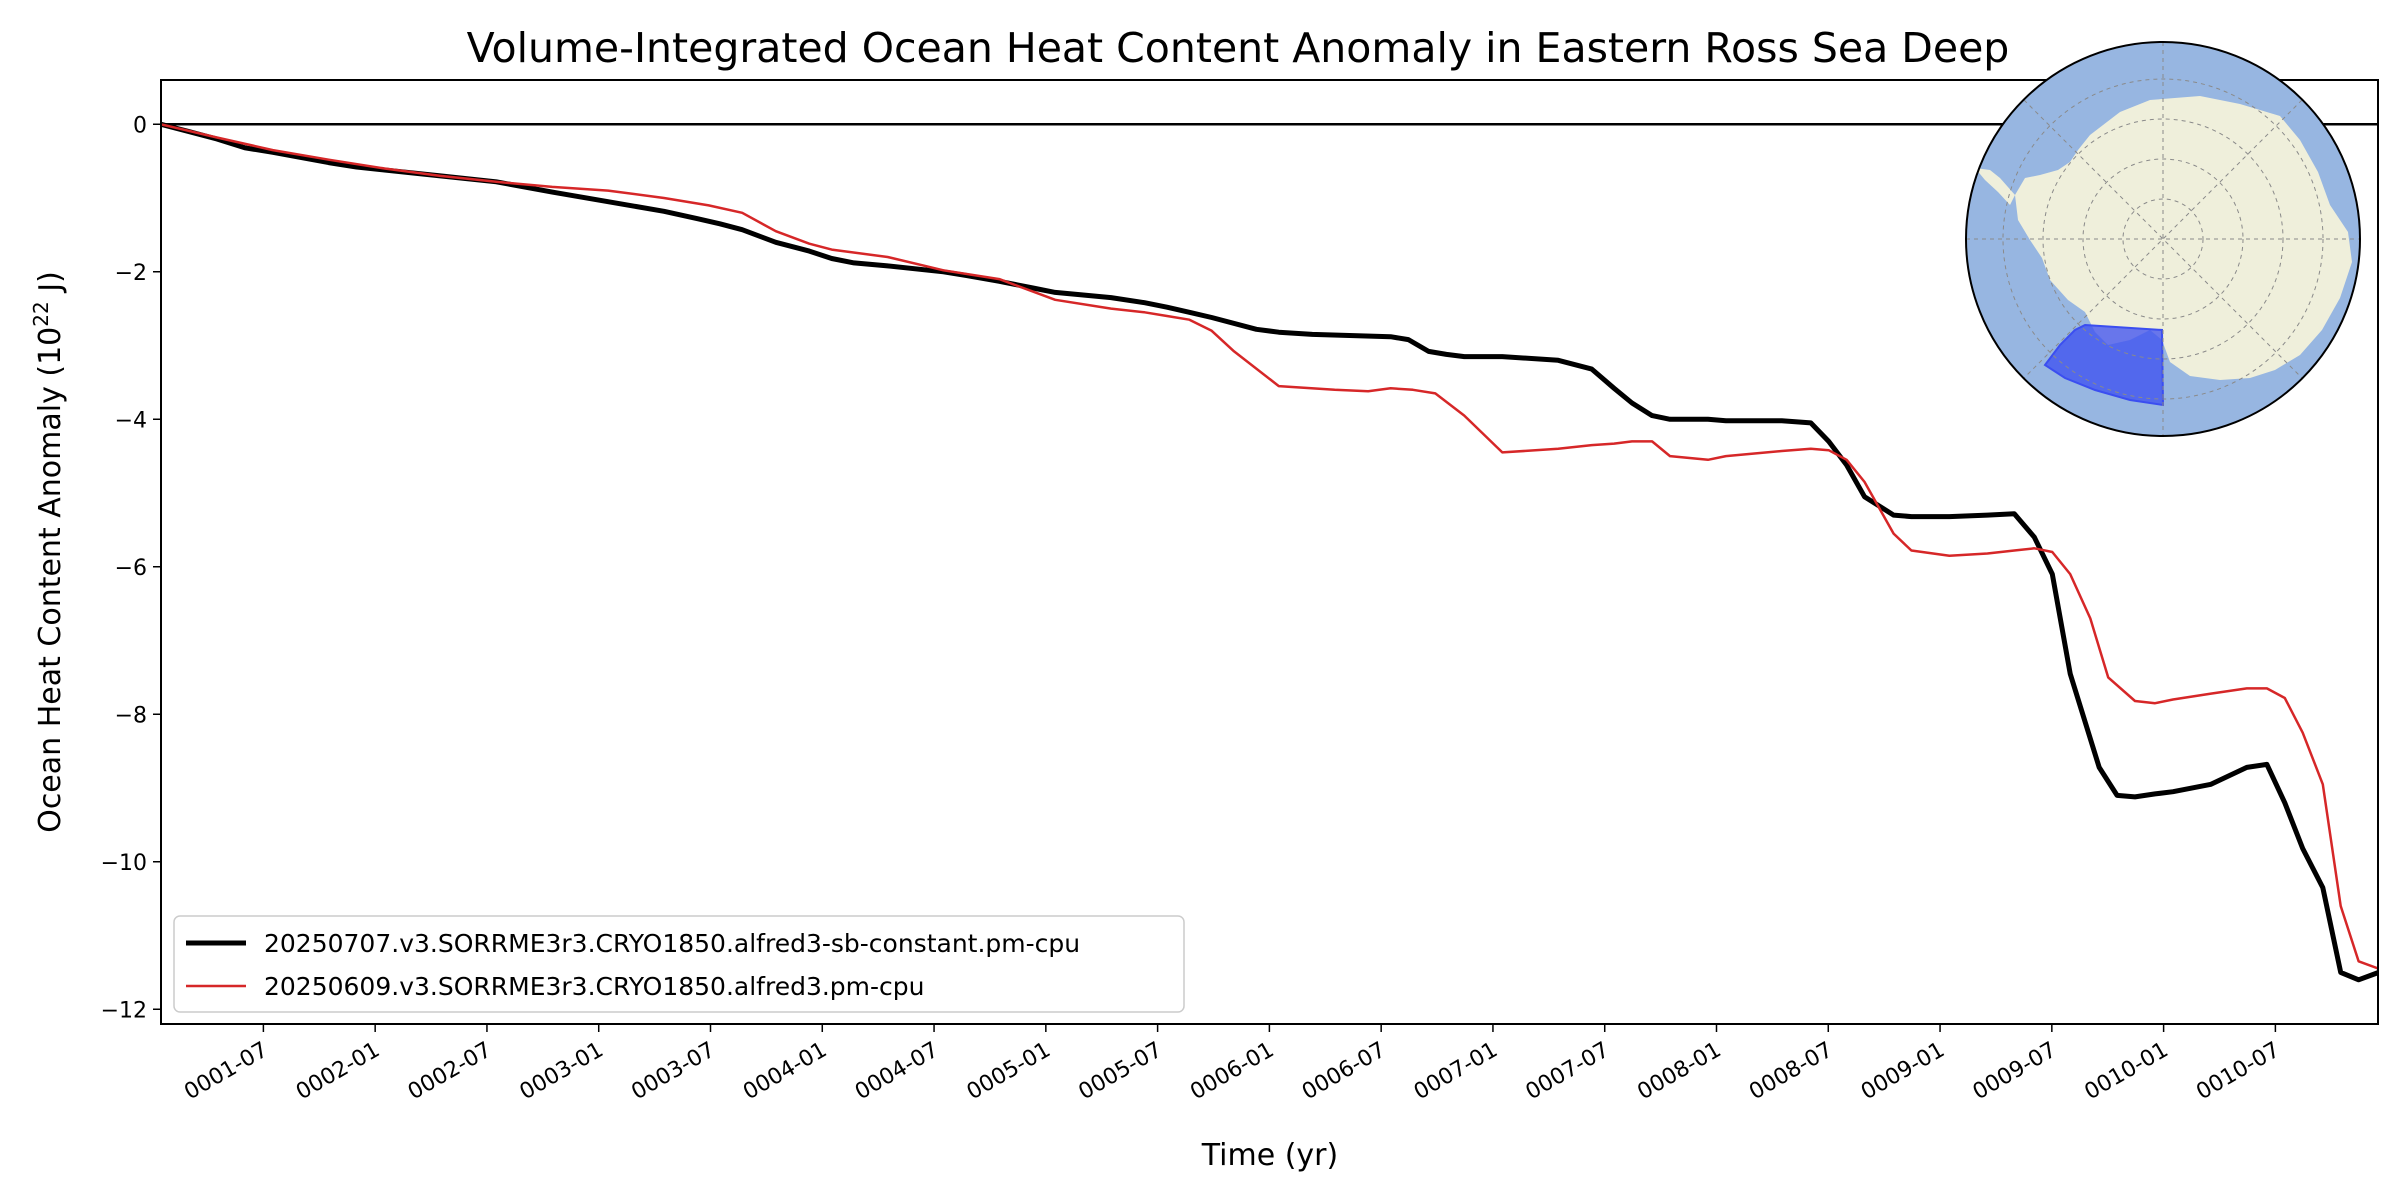 The width and height of the screenshot is (2400, 1200). Describe the element at coordinates (2127, 1072) in the screenshot. I see `x-tick-label-17: 0010-01` at that location.